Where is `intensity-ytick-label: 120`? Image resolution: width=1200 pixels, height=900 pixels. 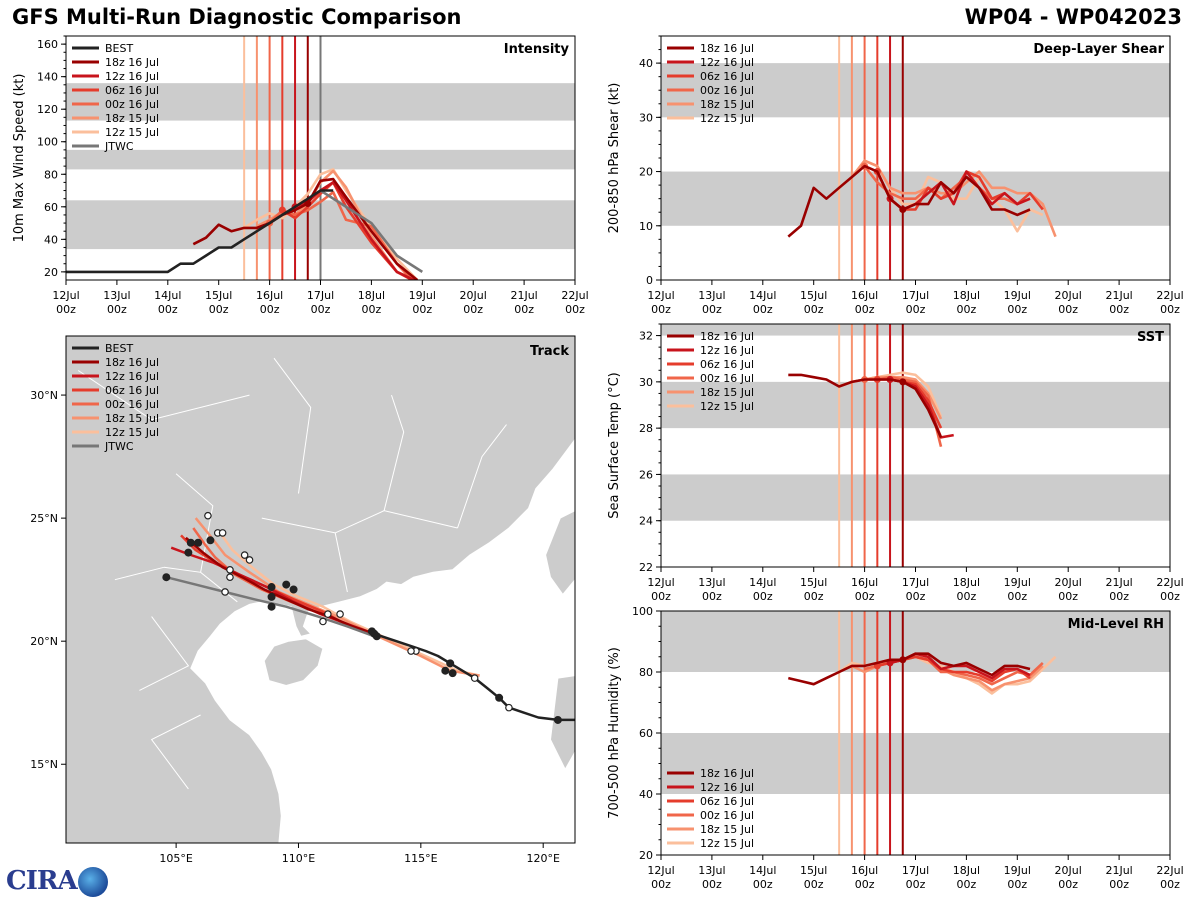 intensity-ytick-label: 120 is located at coordinates (47, 109).